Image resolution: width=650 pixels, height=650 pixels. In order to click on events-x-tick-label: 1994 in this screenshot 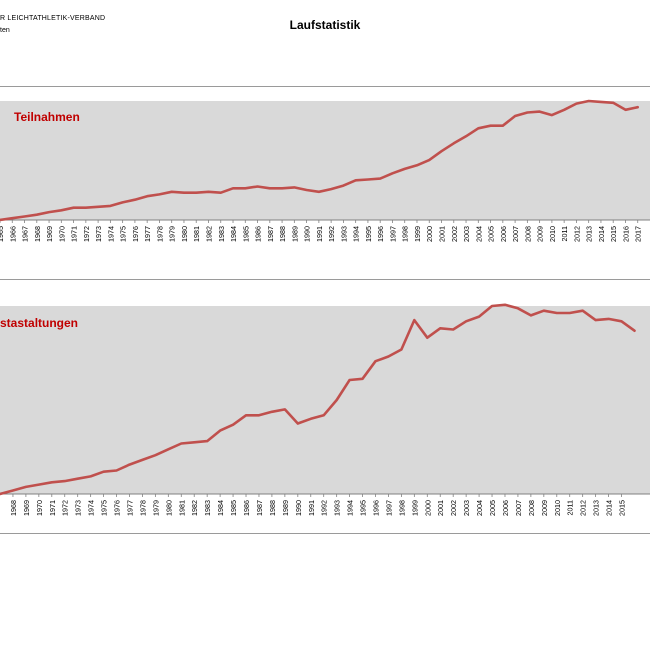, I will do `click(350, 508)`.